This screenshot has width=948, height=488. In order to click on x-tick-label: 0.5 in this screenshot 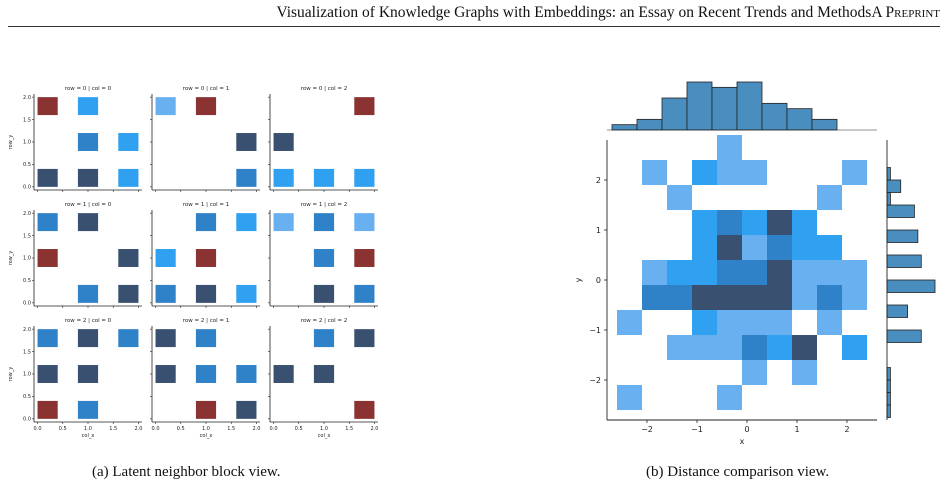, I will do `click(181, 429)`.